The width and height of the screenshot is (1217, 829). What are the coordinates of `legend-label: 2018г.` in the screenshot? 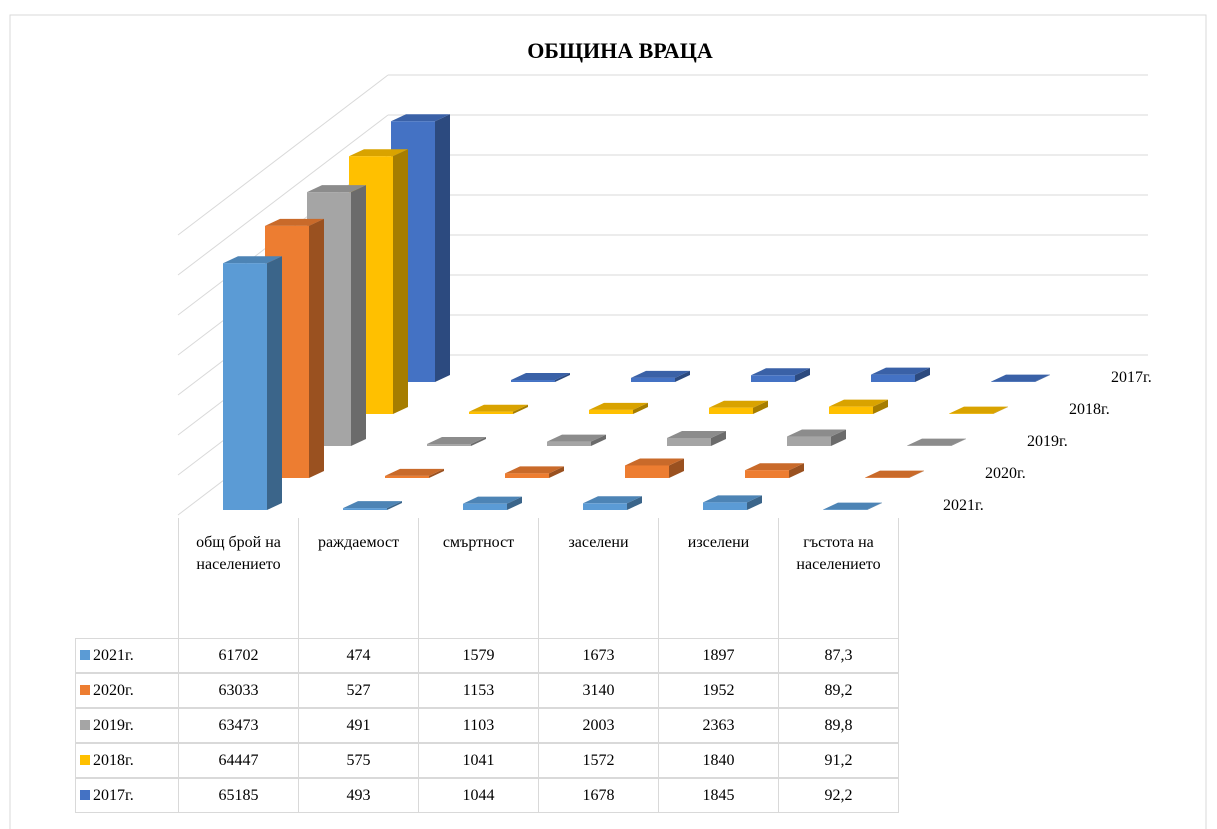 It's located at (113, 760).